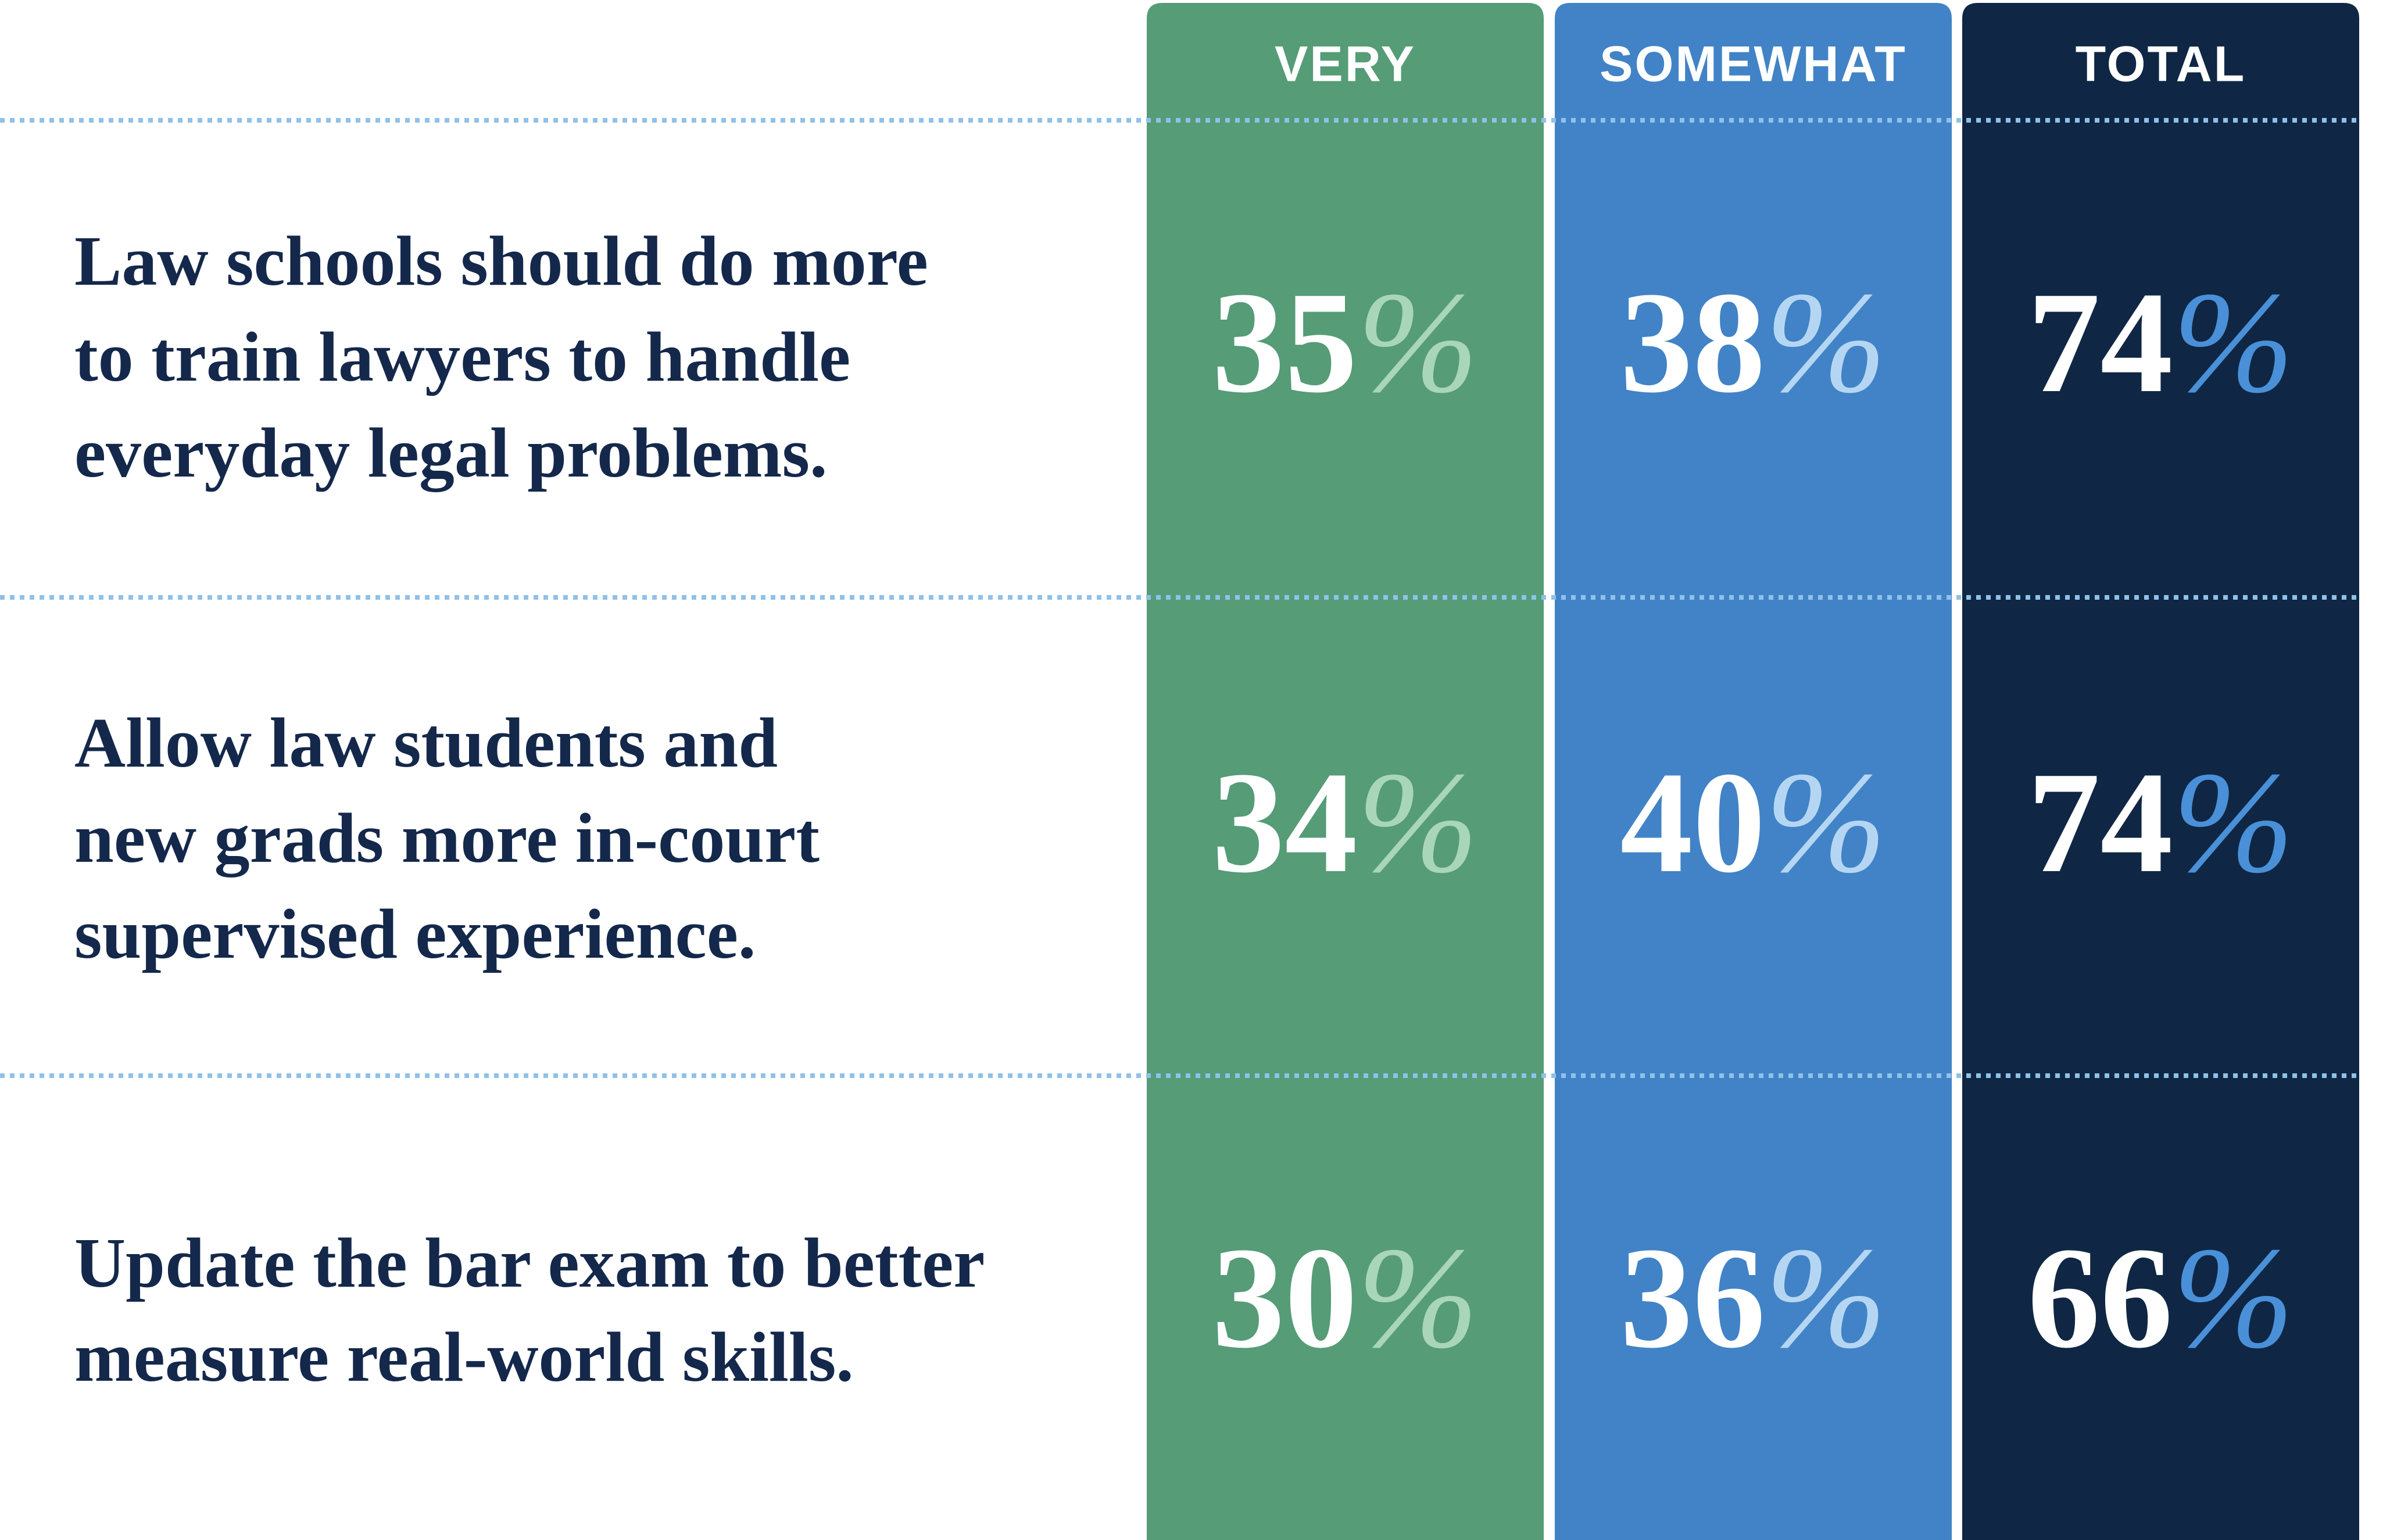 The image size is (2390, 1540). I want to click on percent-value: 30%, so click(1345, 1297).